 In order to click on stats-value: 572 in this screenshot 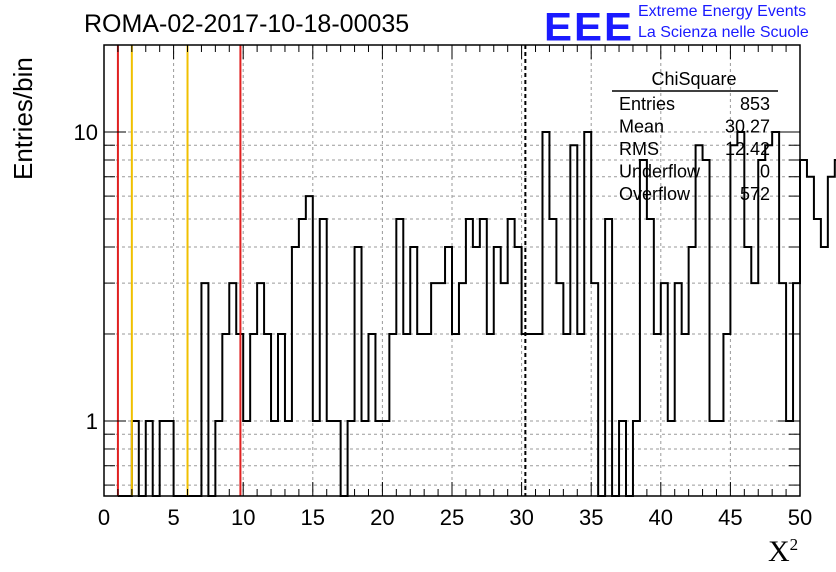, I will do `click(755, 194)`.